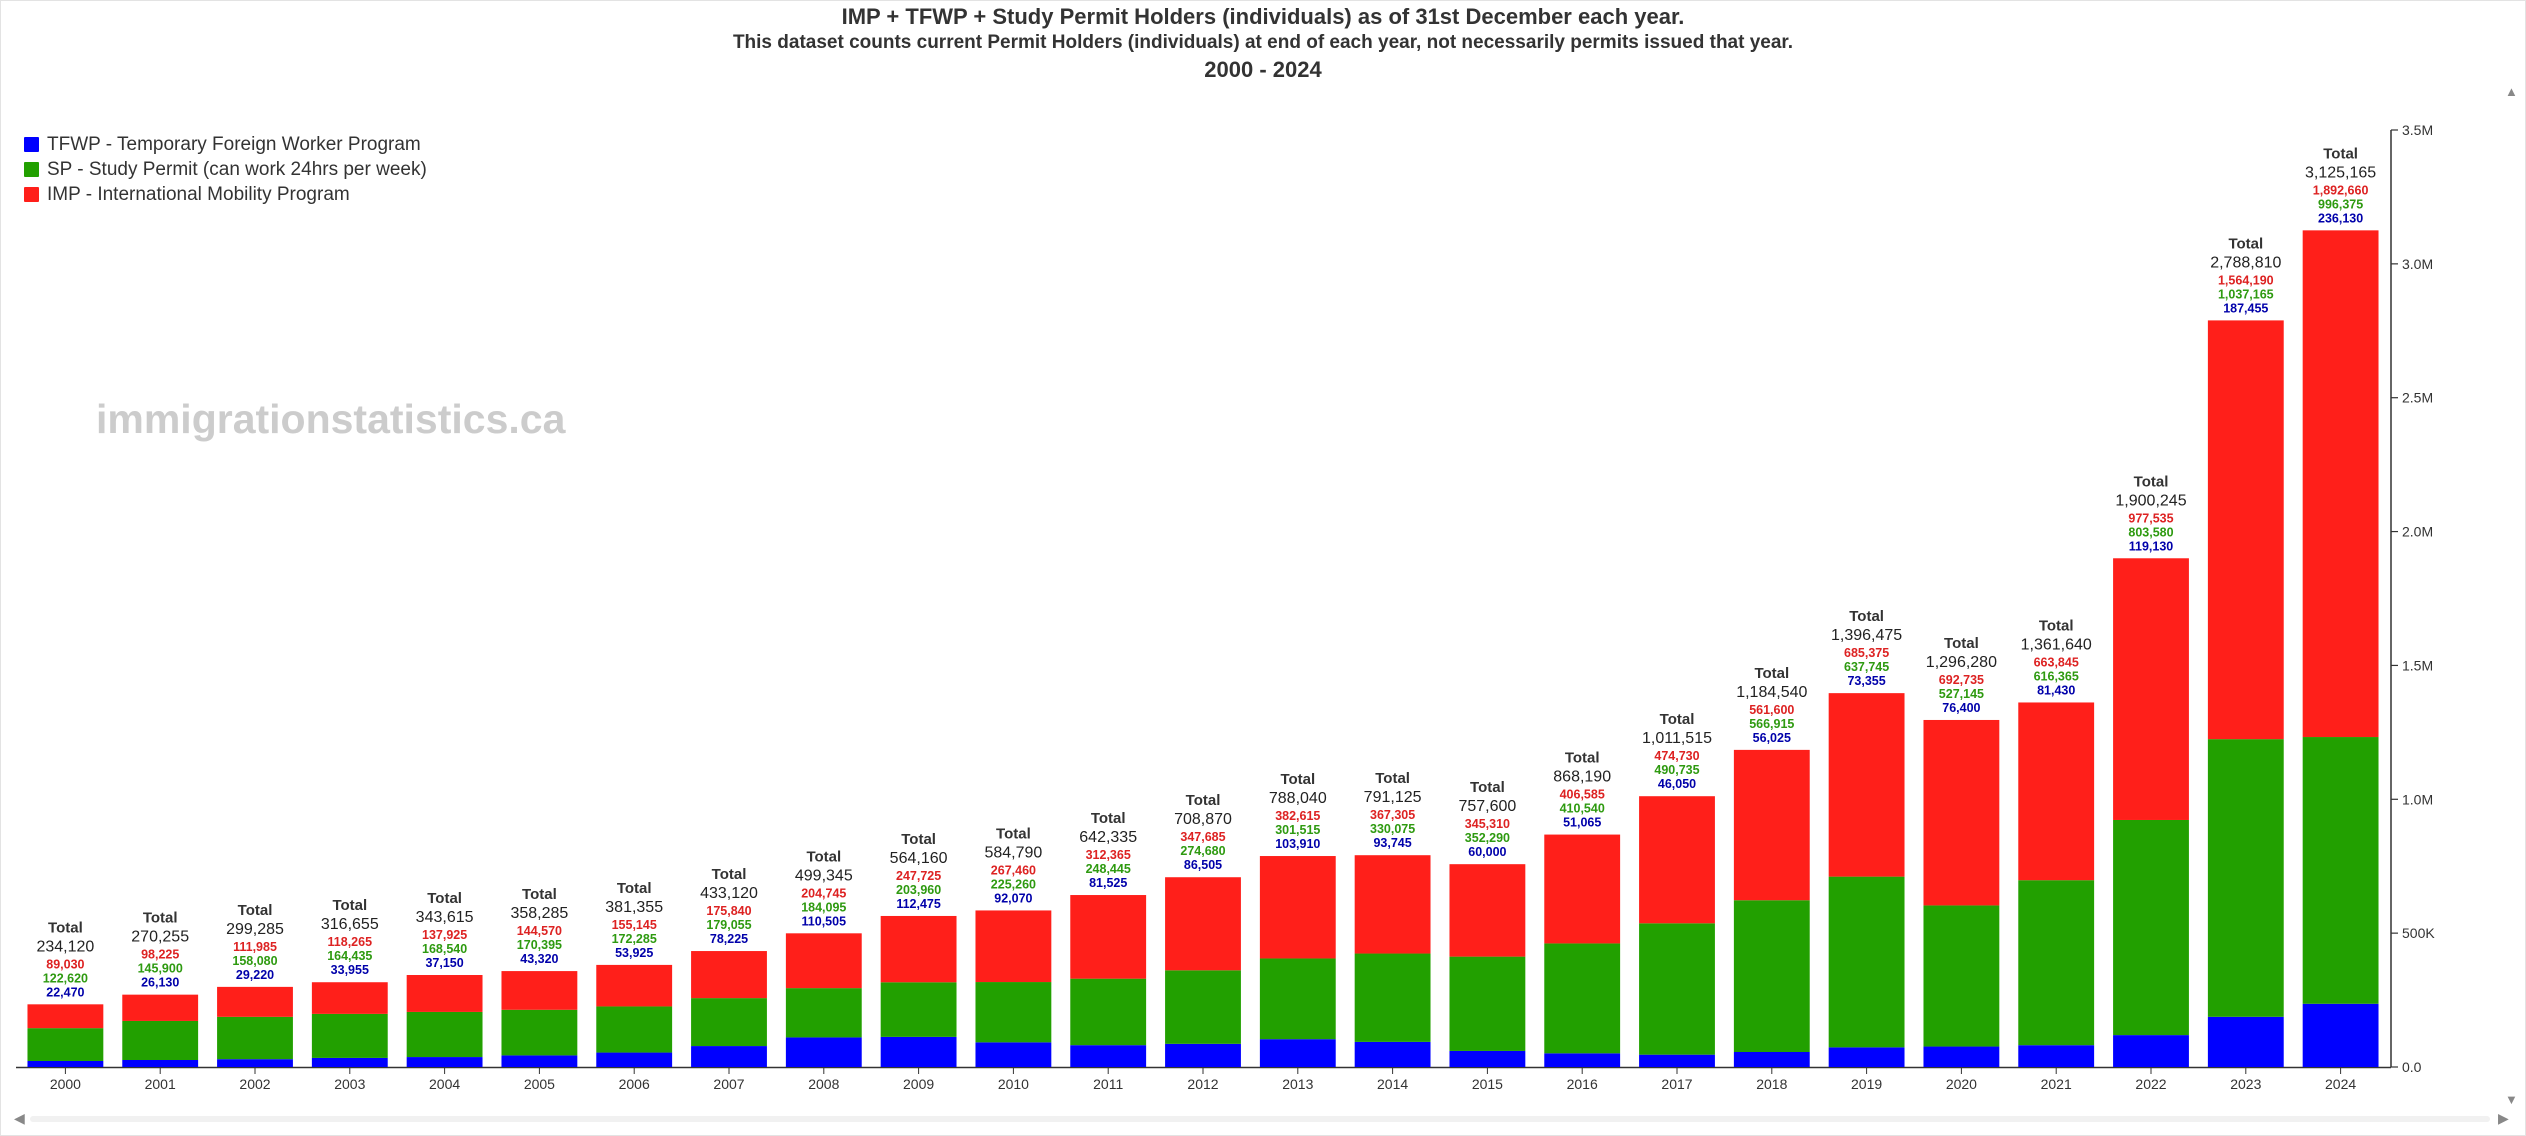  What do you see at coordinates (160, 955) in the screenshot?
I see `data-label-imp: 98,225` at bounding box center [160, 955].